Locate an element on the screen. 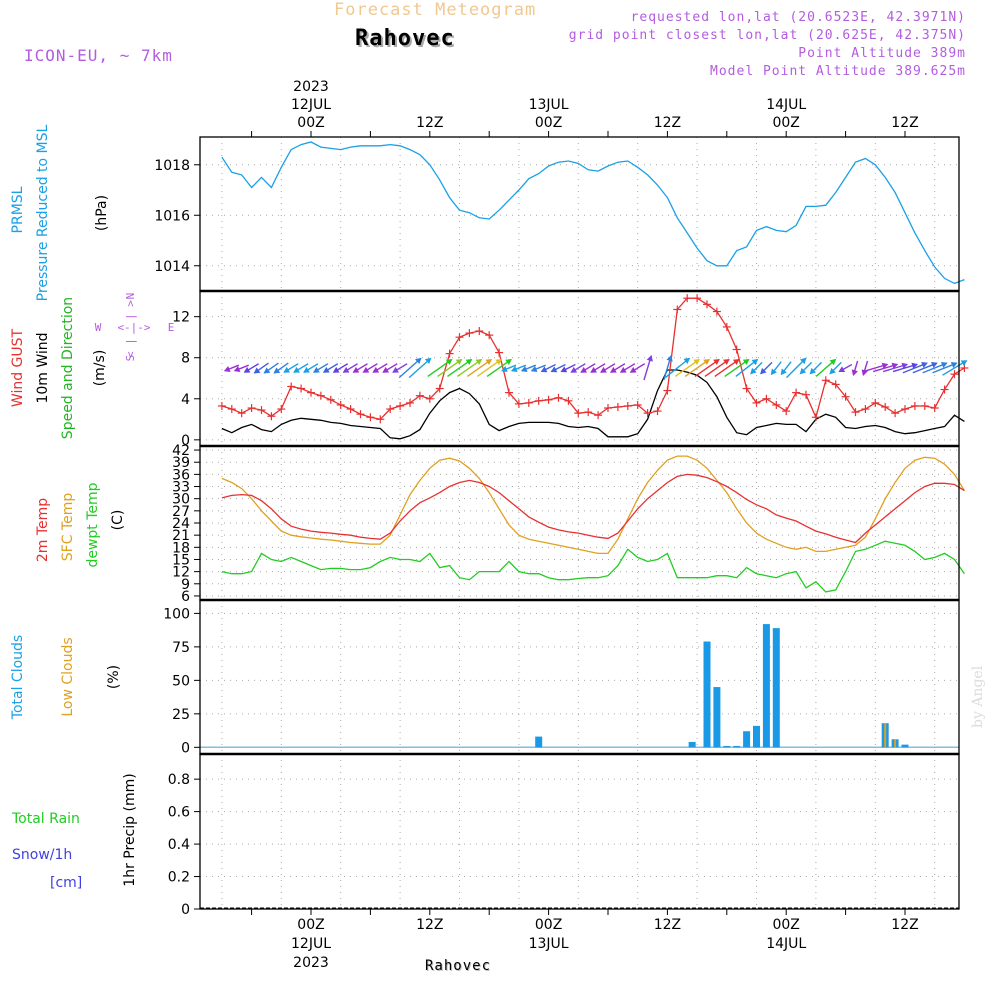 Image resolution: width=1000 pixels, height=1000 pixels. y-tick-label: 8 is located at coordinates (185, 359).